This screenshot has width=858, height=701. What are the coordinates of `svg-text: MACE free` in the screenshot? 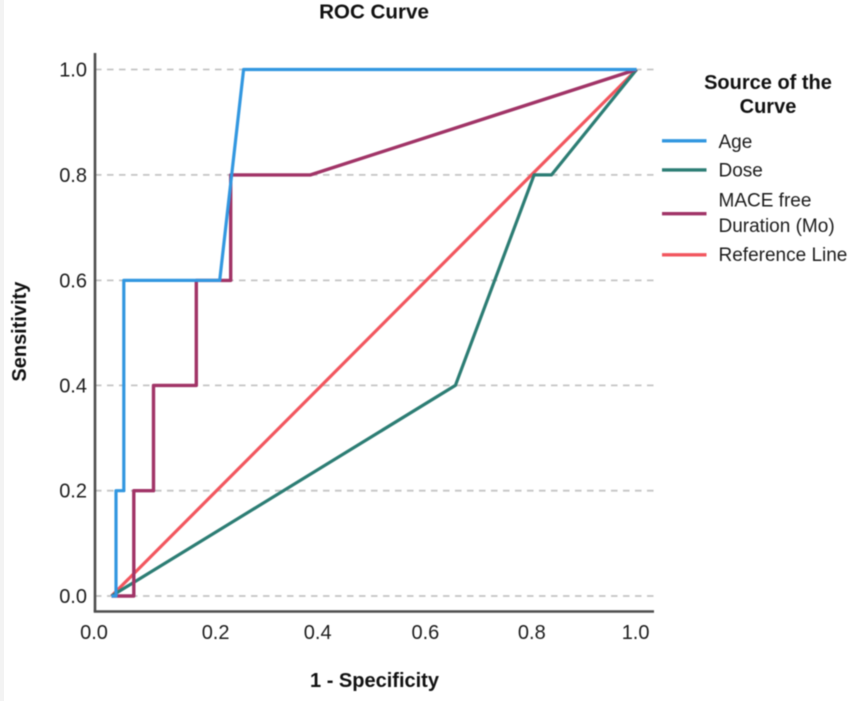 It's located at (765, 200).